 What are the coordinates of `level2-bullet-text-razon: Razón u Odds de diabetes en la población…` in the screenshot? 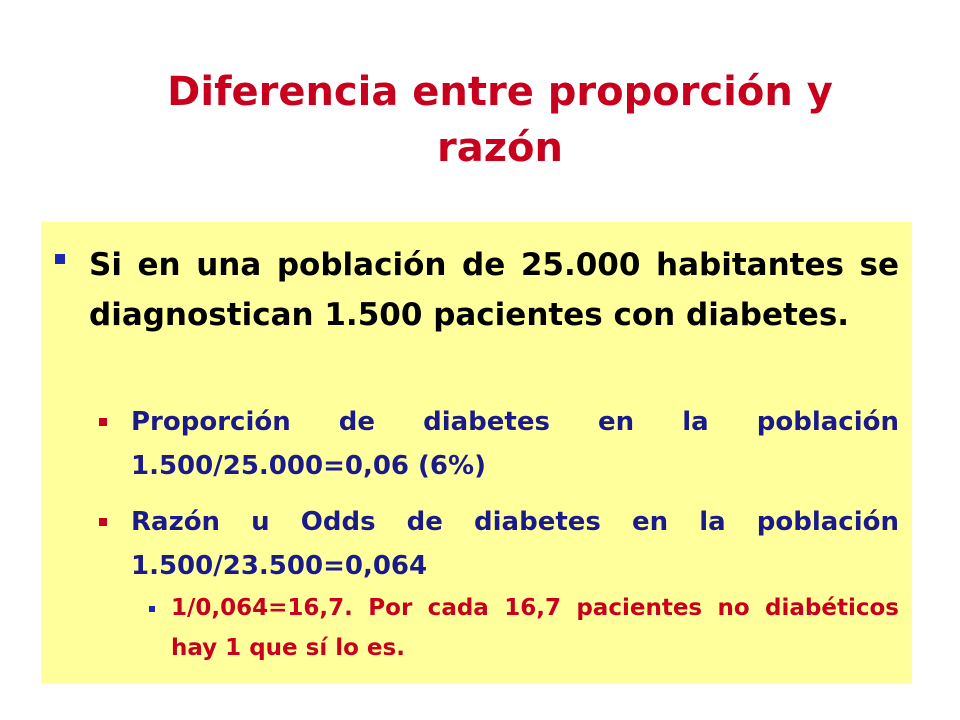 It's located at (515, 544).